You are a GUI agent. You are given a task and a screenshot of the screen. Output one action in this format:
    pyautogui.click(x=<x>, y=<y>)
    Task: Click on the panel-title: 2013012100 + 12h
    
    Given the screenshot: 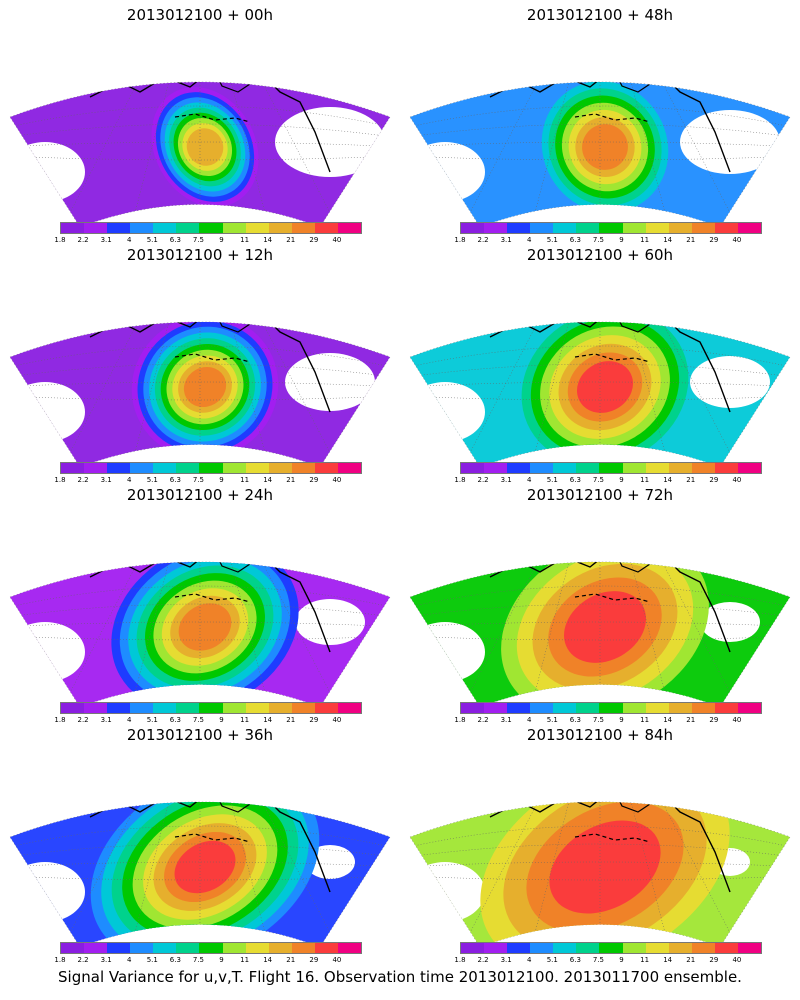 What is the action you would take?
    pyautogui.click(x=200, y=255)
    